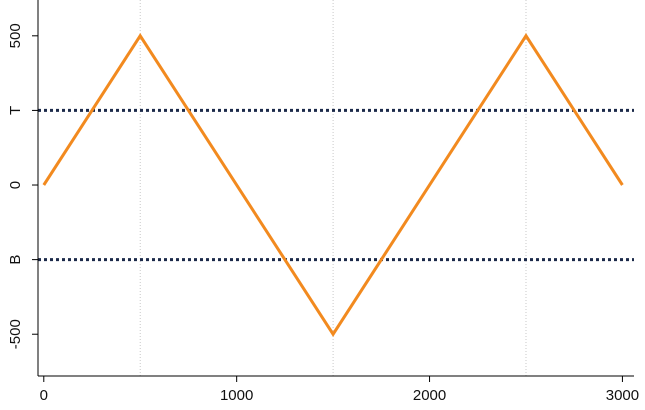  Describe the element at coordinates (44, 395) in the screenshot. I see `x-tick-label: 0` at that location.